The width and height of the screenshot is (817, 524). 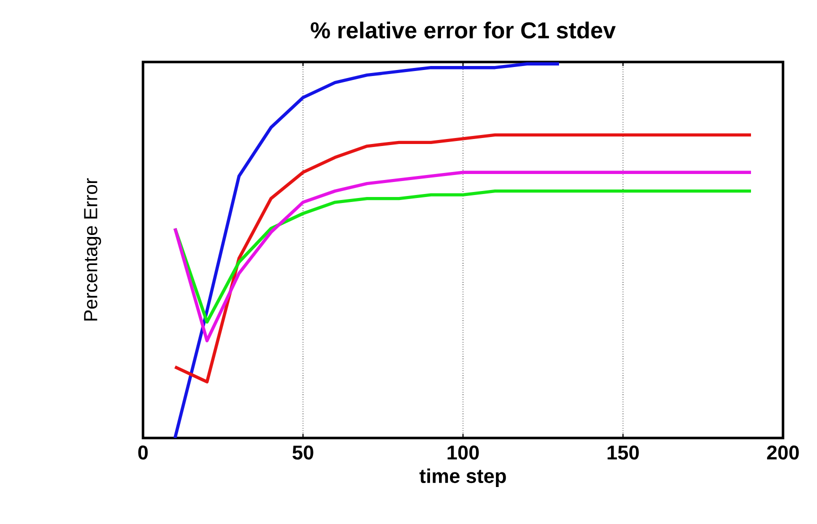 What do you see at coordinates (303, 453) in the screenshot?
I see `x-tick-label: 50` at bounding box center [303, 453].